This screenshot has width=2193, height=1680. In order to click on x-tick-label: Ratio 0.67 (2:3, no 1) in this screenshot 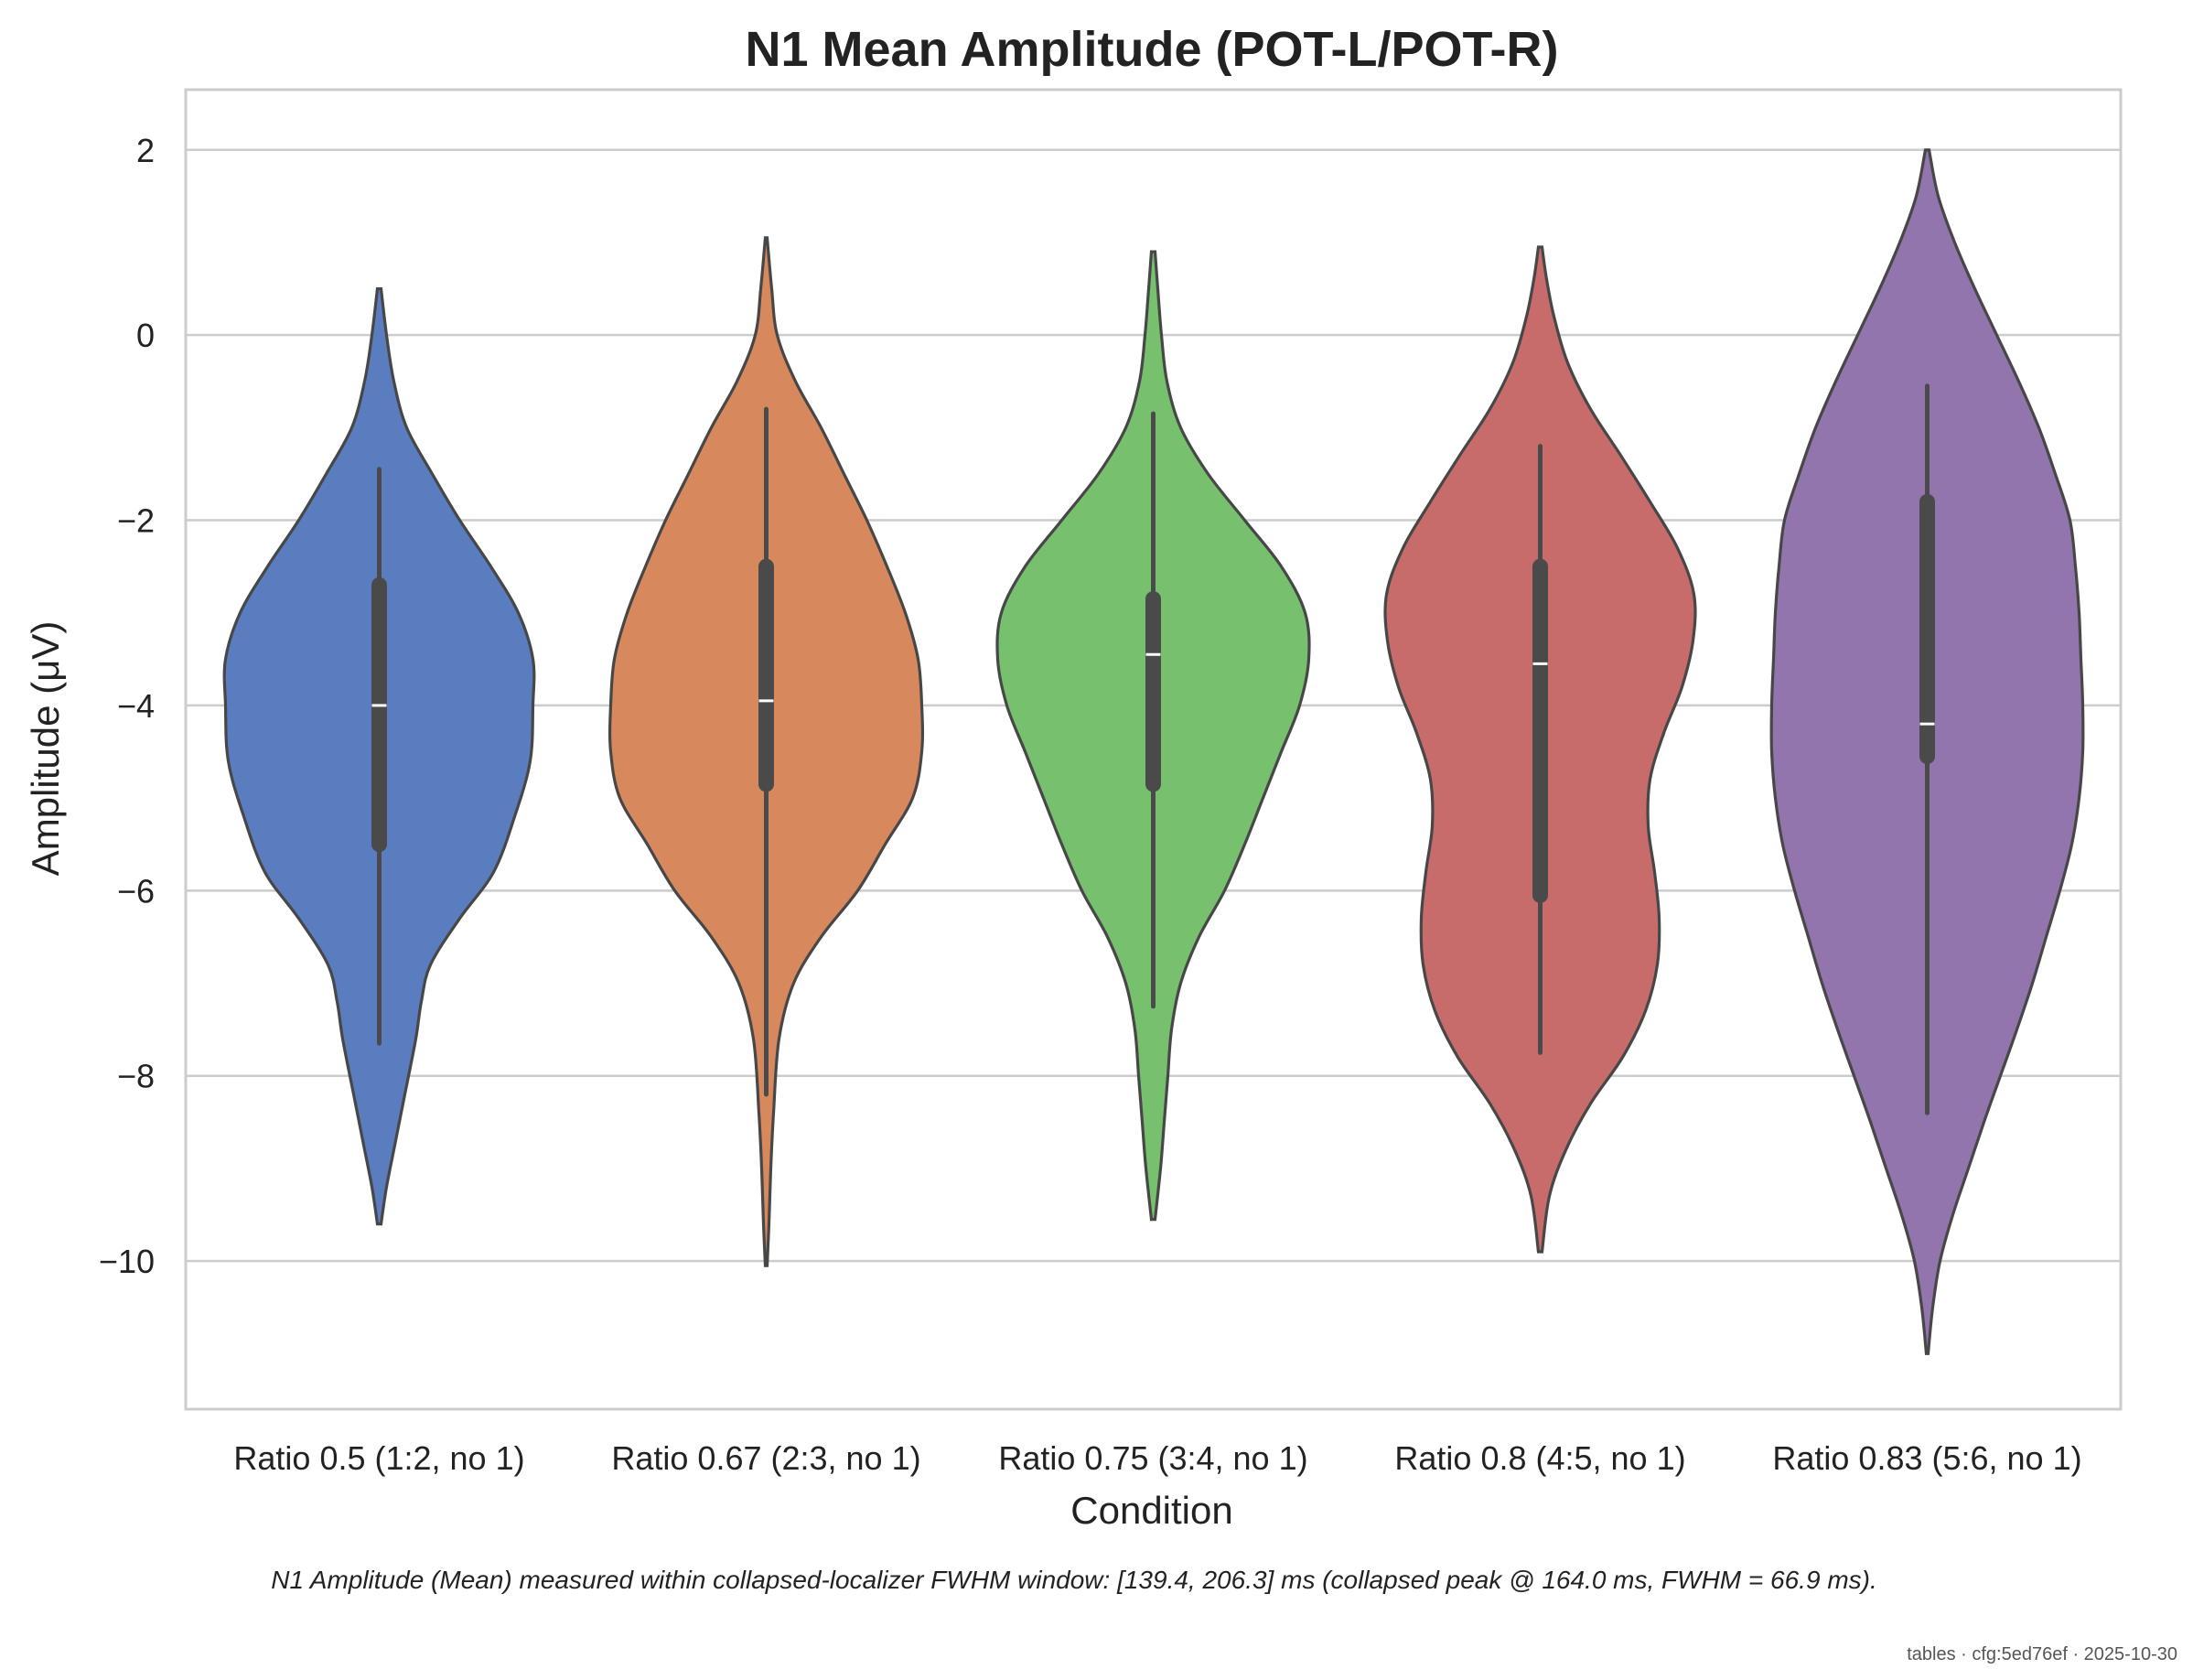, I will do `click(765, 1458)`.